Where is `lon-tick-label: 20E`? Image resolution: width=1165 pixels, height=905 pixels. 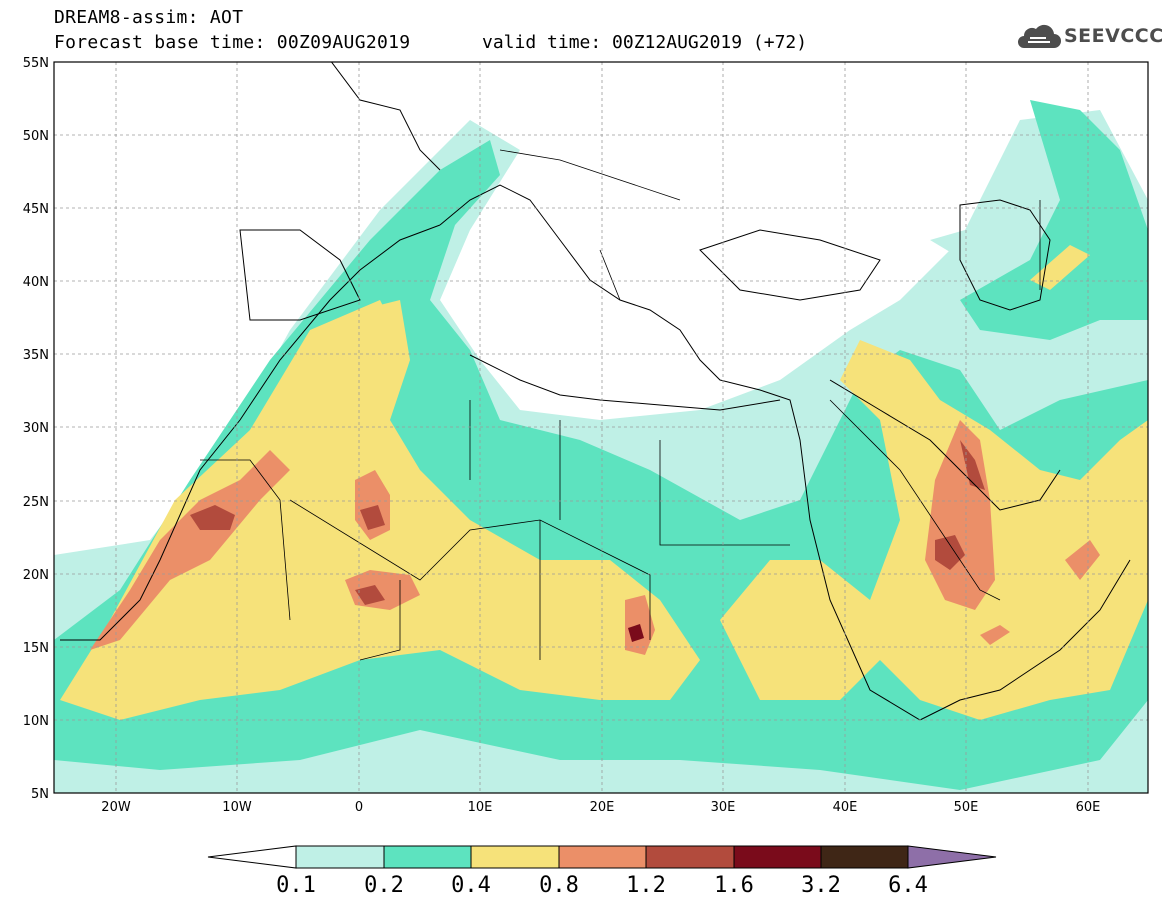 lon-tick-label: 20E is located at coordinates (602, 807).